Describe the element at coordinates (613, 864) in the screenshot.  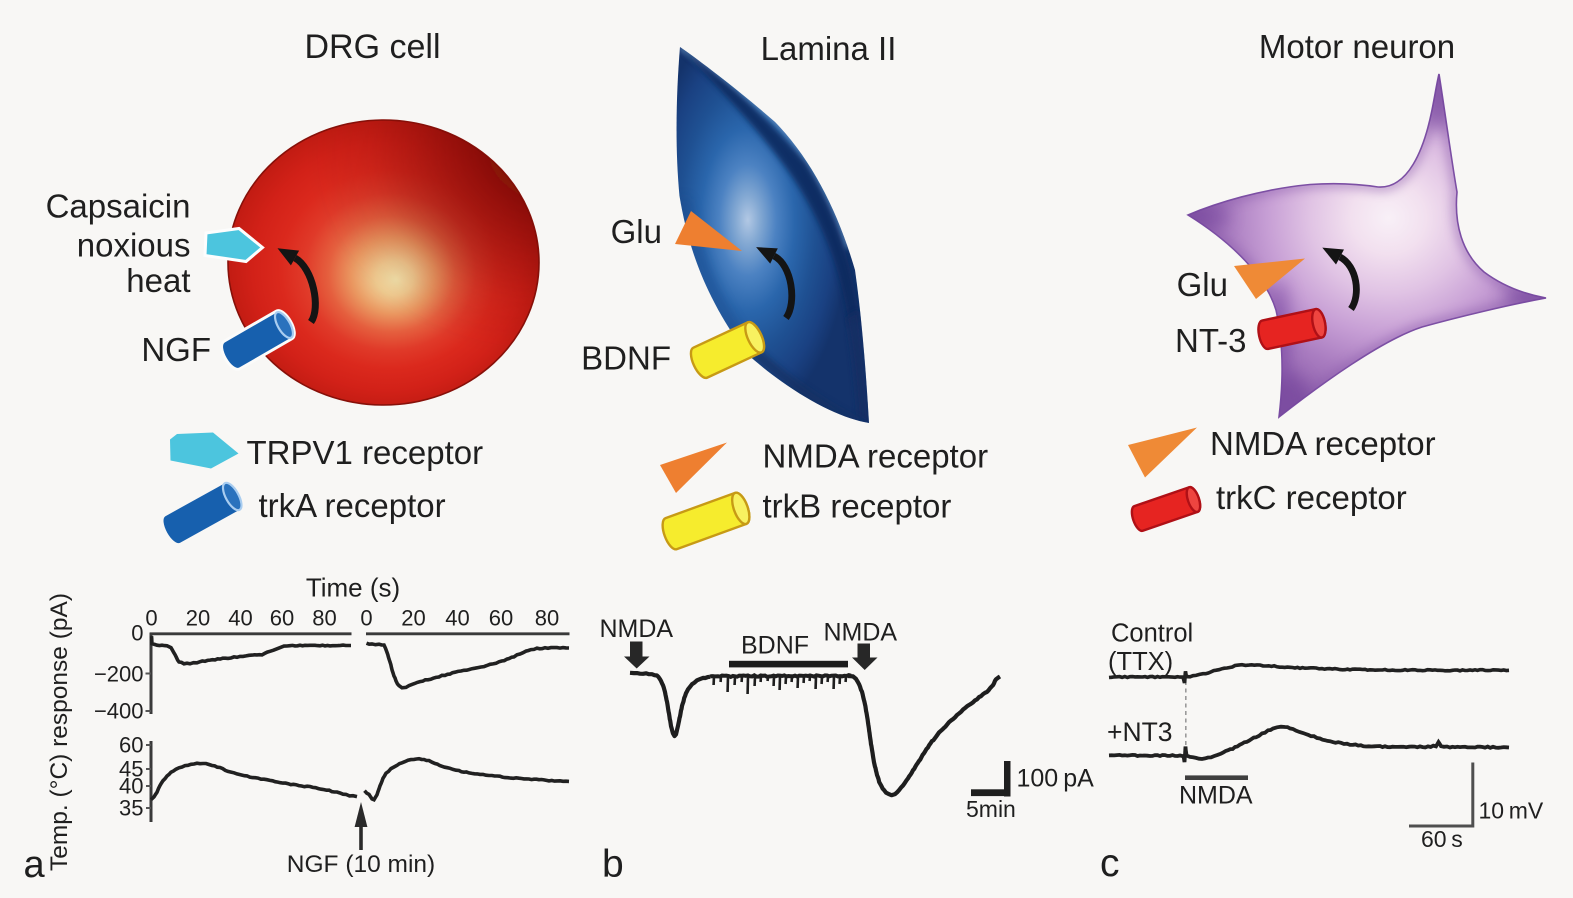
I see `svg-text: b` at that location.